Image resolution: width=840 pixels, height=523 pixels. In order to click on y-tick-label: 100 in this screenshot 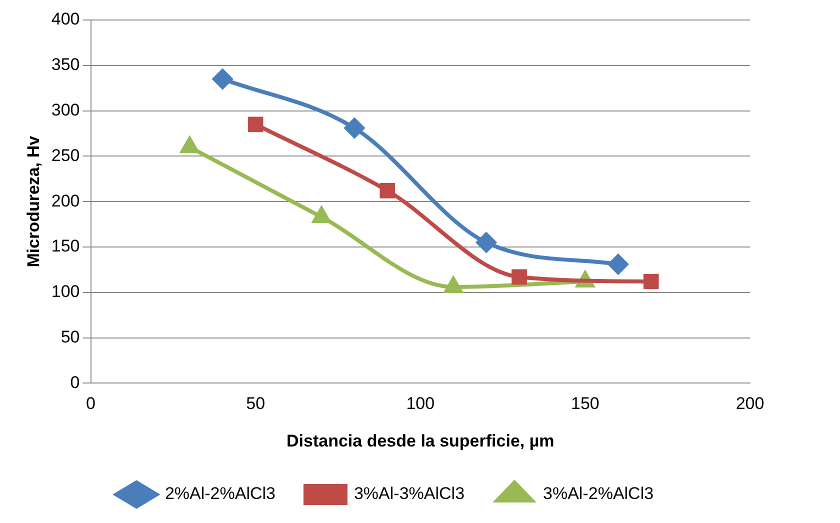, I will do `click(65, 292)`.